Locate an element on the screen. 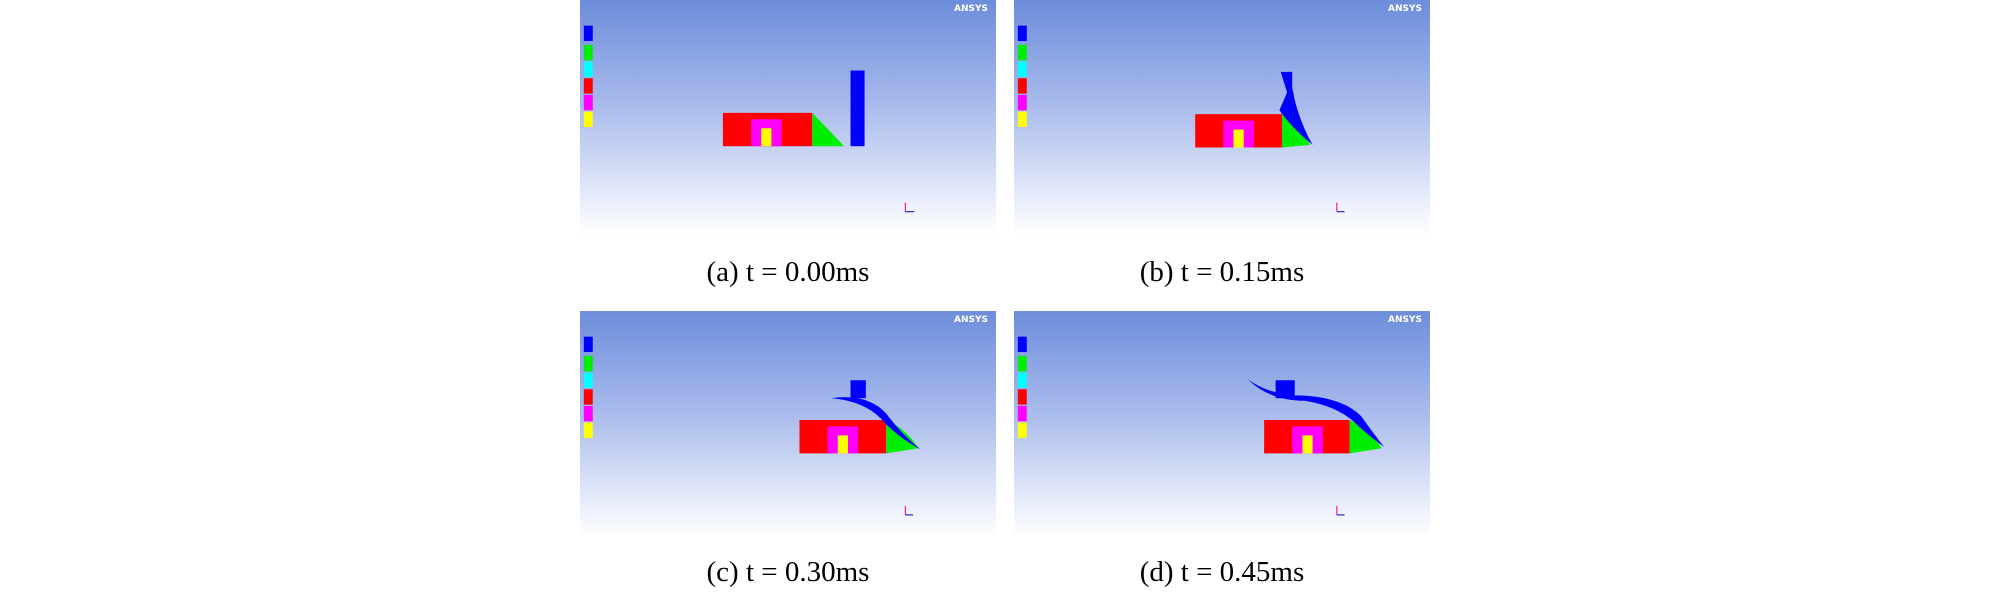 The image size is (2008, 594). caption: (d) t = 0.45ms is located at coordinates (1222, 572).